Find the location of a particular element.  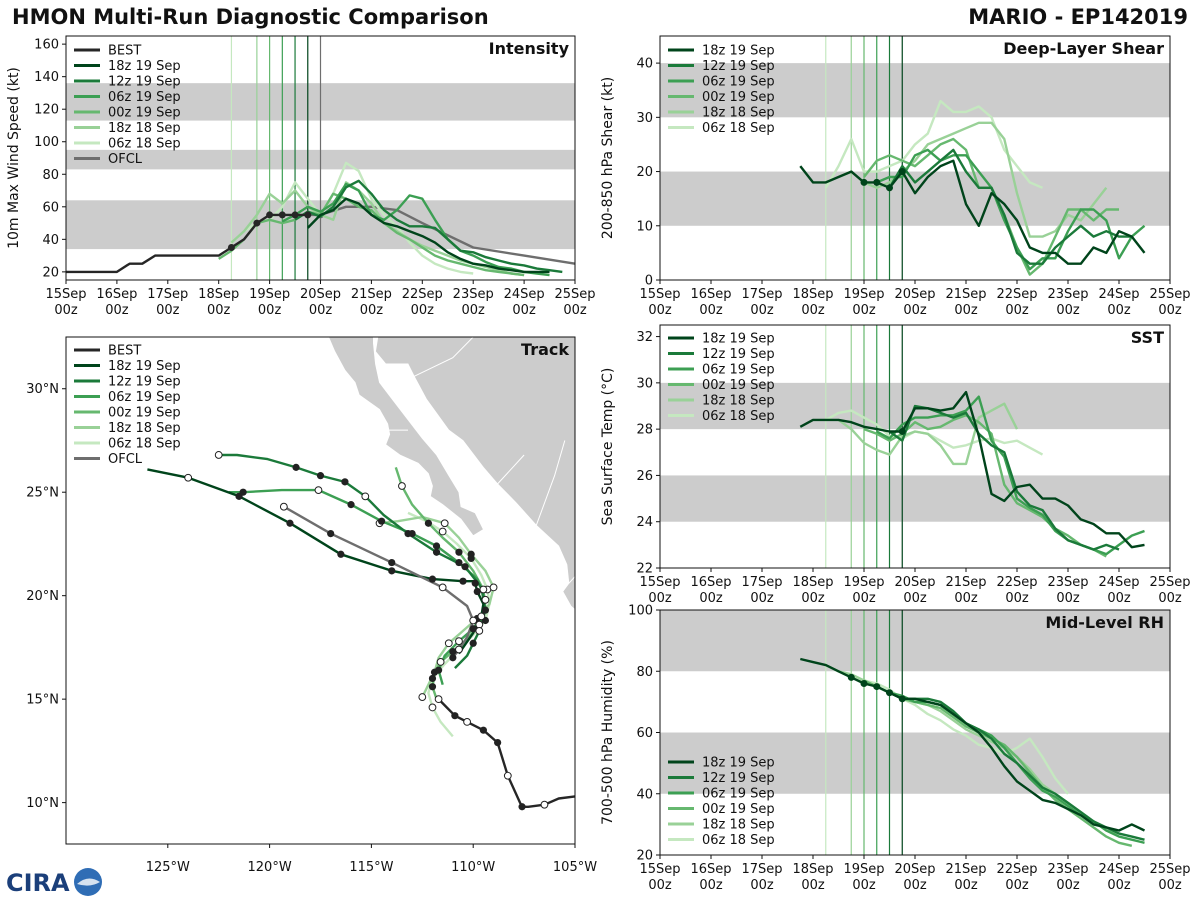

series-line-06z-19-sep is located at coordinates (415, 229).